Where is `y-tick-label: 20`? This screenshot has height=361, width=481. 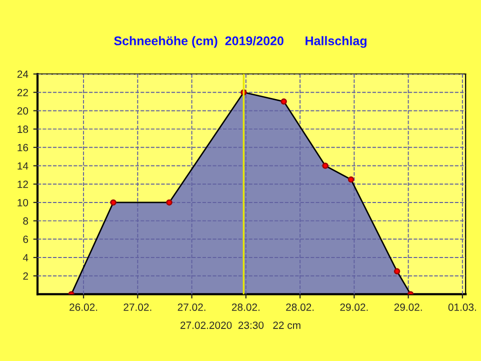
y-tick-label: 20 is located at coordinates (22, 111).